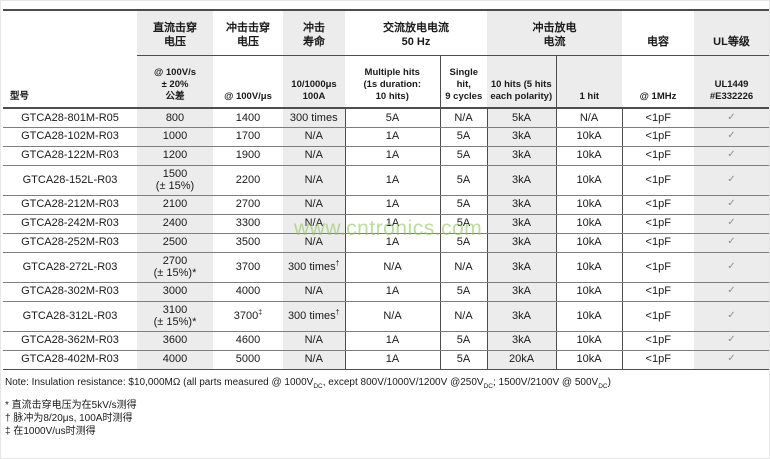 The image size is (770, 459). What do you see at coordinates (175, 180) in the screenshot?
I see `cell-dc: 1500 (± 15%)` at bounding box center [175, 180].